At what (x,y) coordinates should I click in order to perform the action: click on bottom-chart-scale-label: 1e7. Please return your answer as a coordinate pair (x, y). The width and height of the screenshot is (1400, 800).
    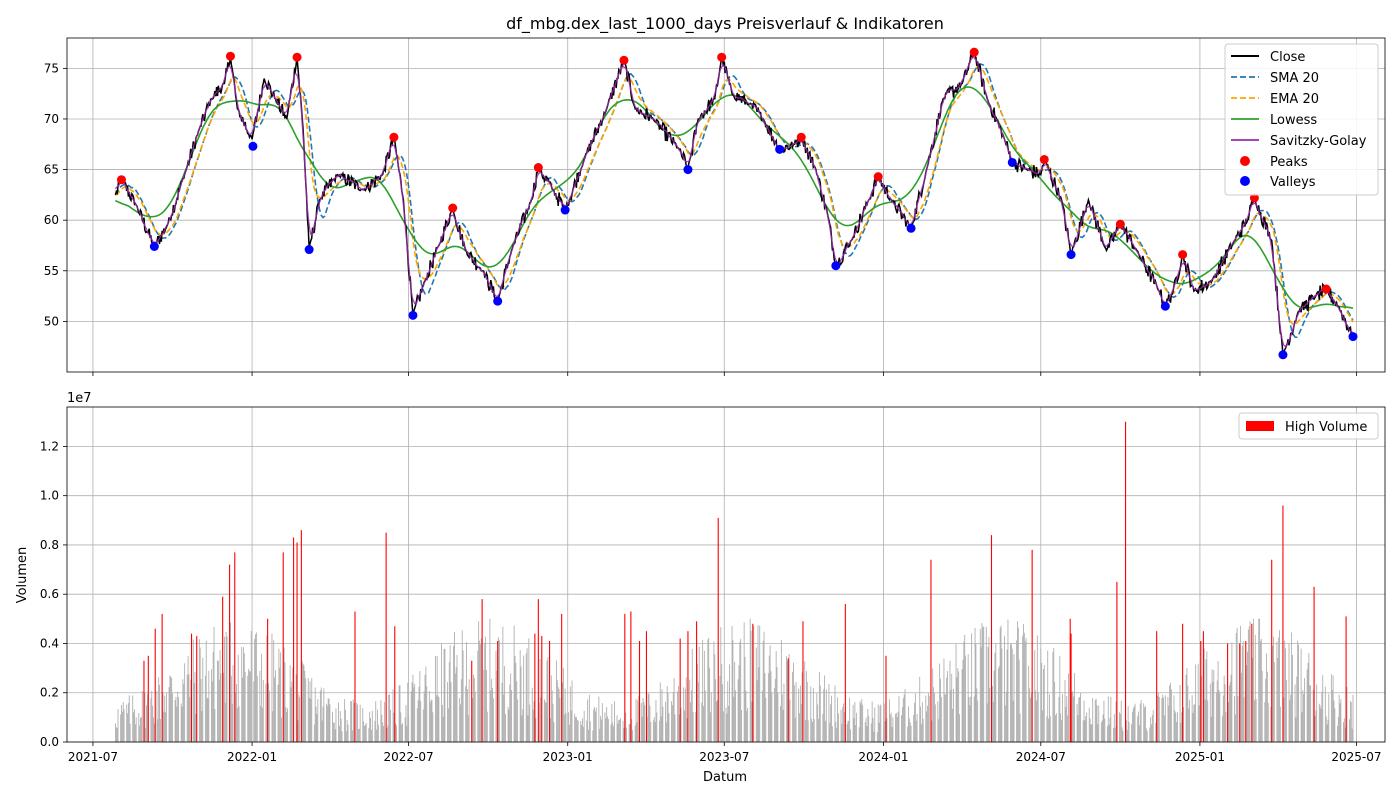
    Looking at the image, I should click on (79, 398).